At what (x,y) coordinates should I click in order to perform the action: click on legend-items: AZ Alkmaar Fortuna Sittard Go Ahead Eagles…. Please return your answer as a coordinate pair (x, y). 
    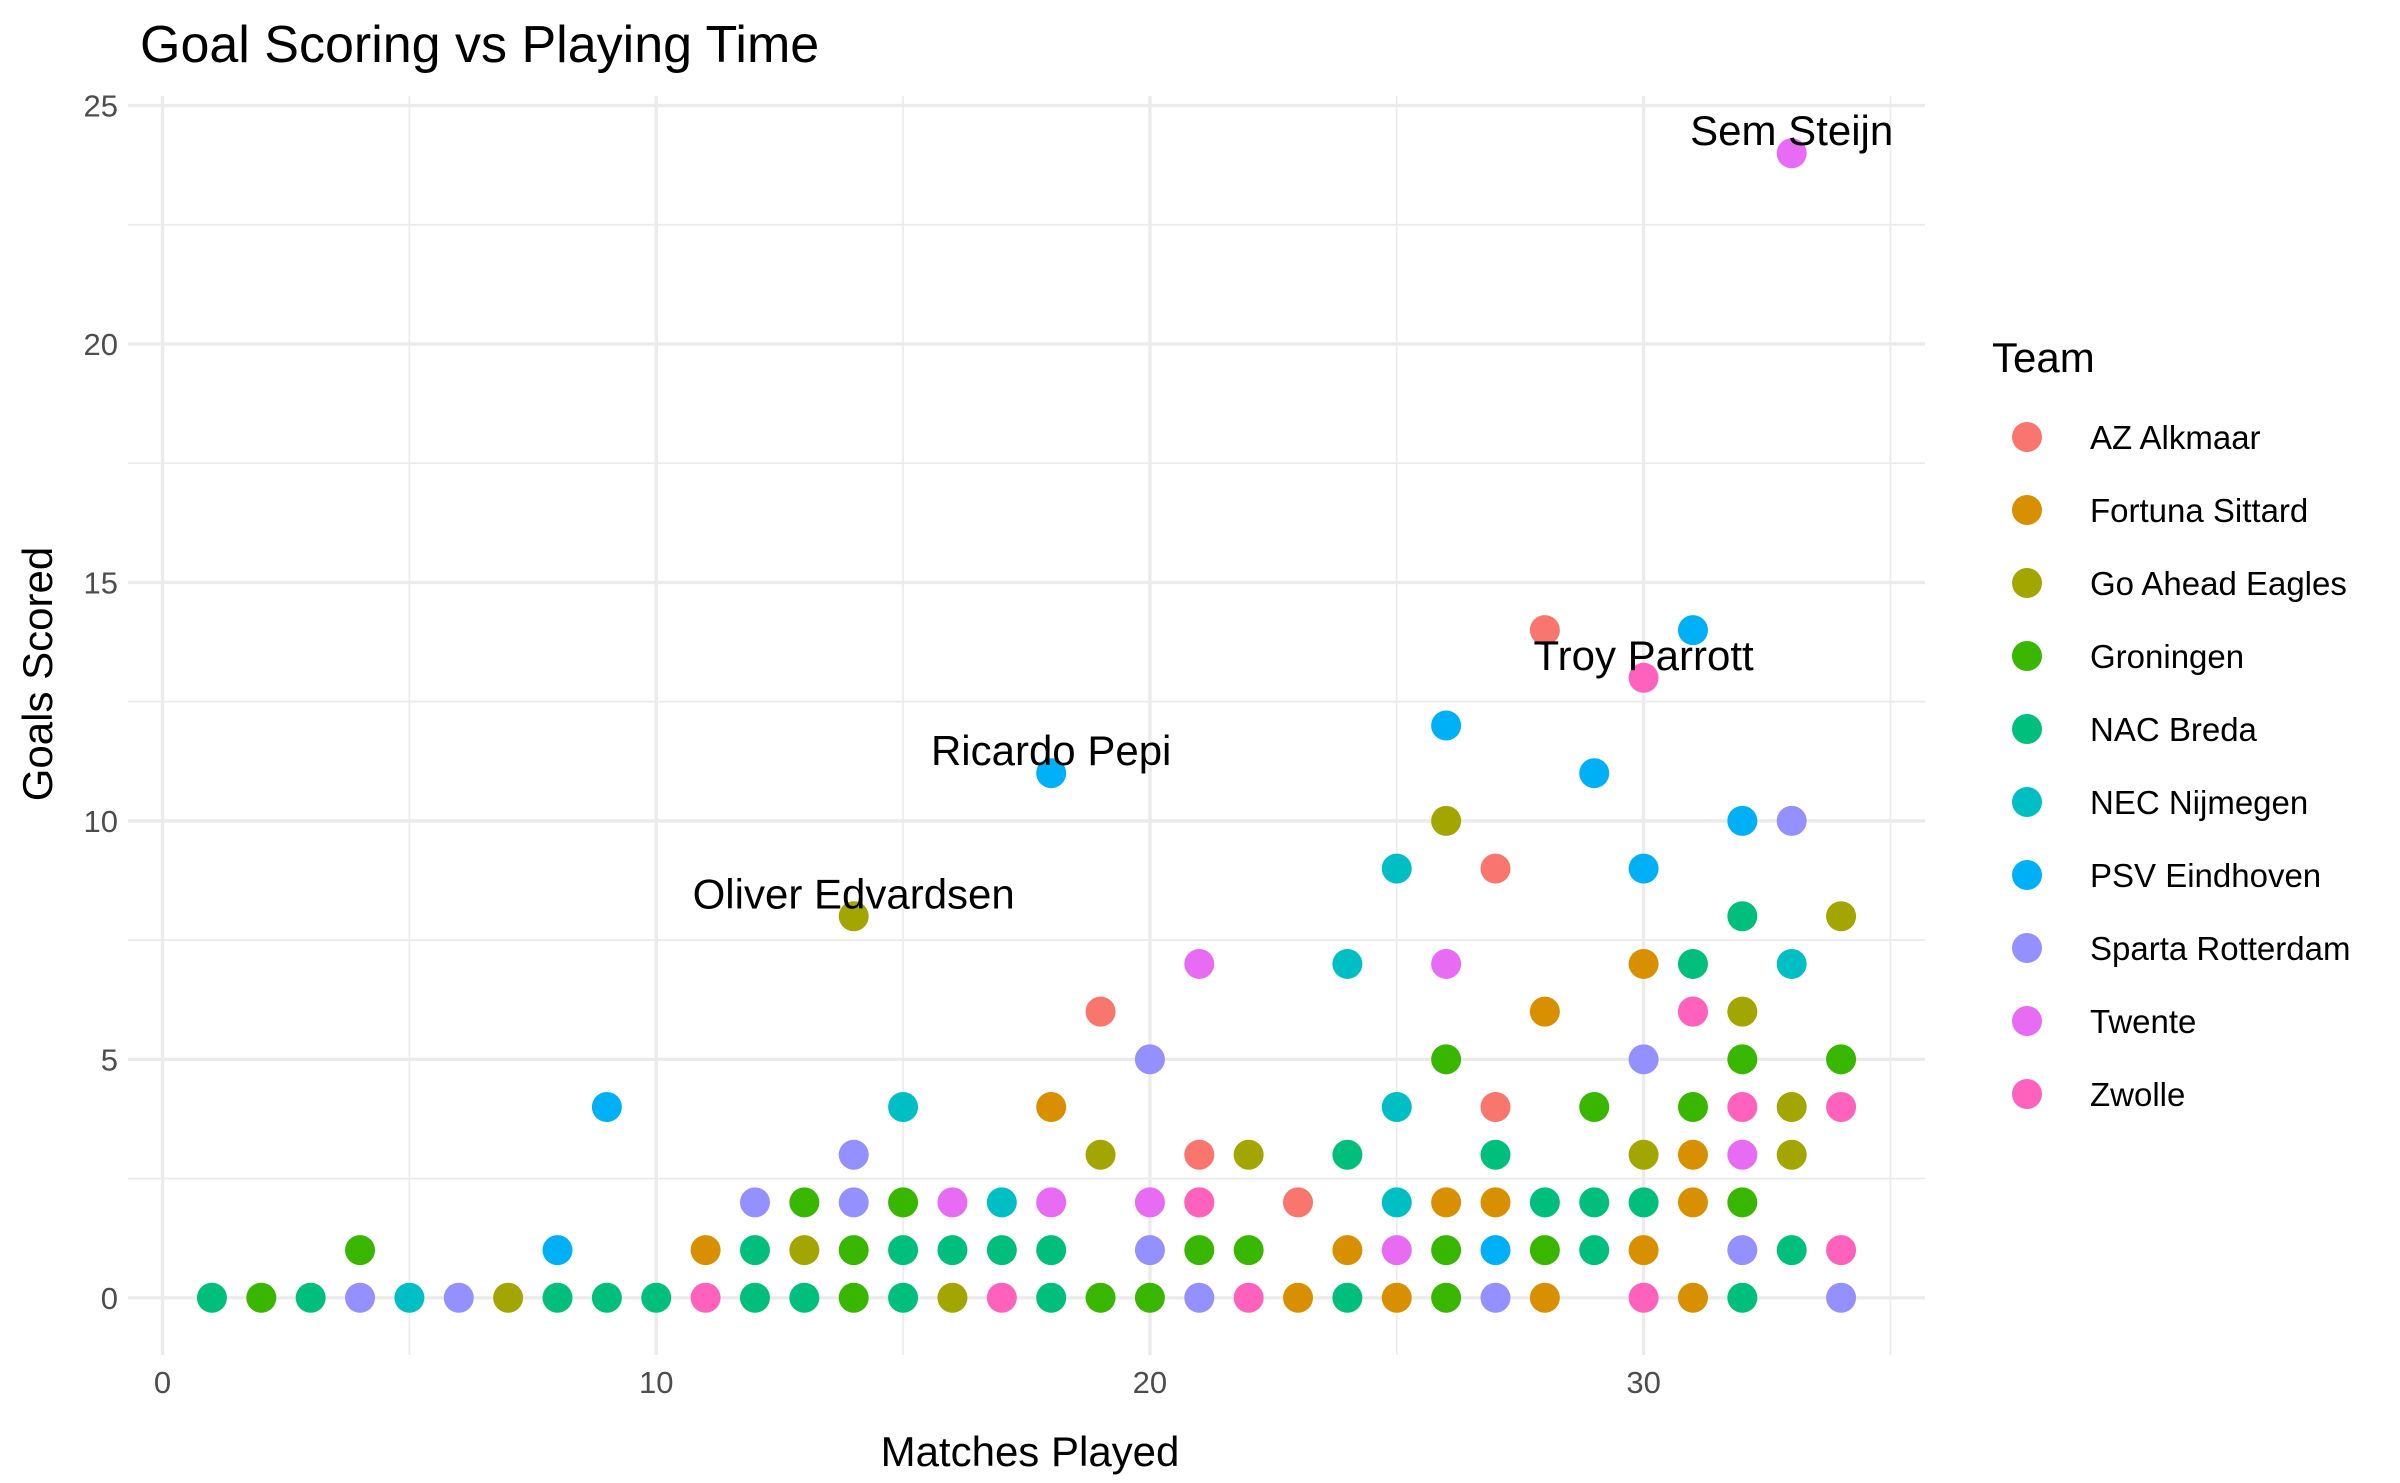
    Looking at the image, I should click on (2181, 766).